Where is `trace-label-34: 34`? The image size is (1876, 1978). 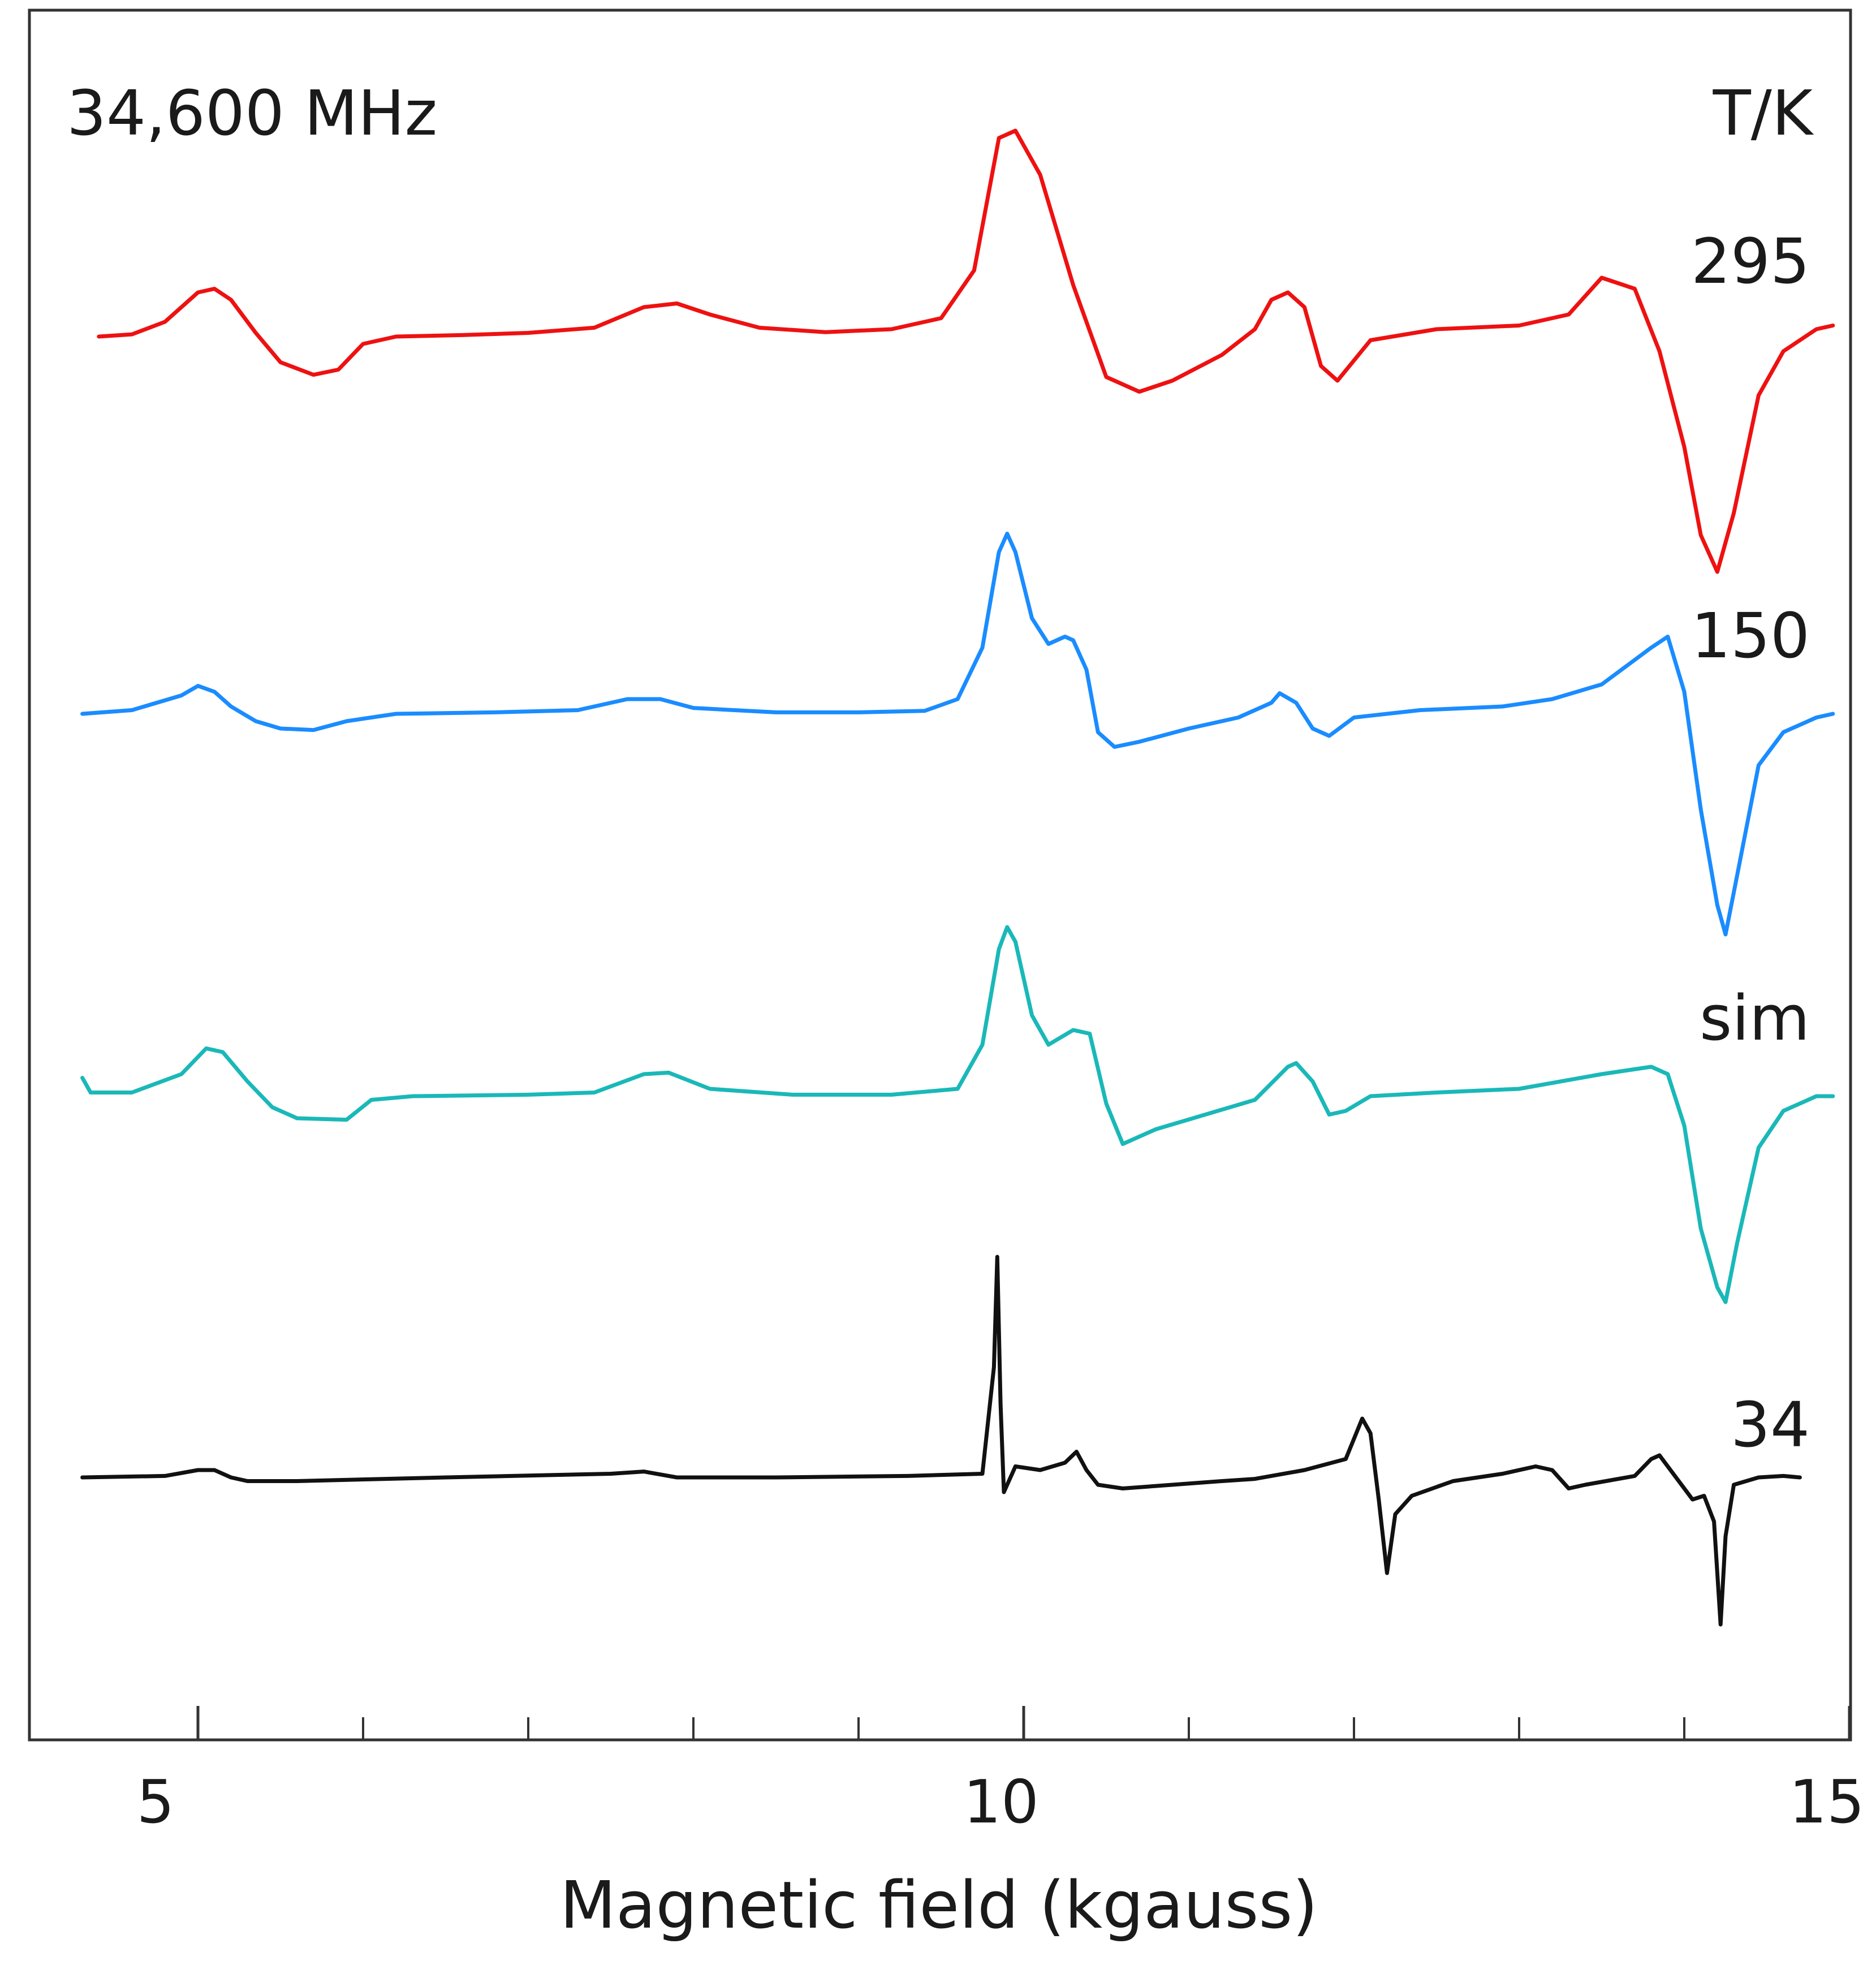 trace-label-34: 34 is located at coordinates (1770, 1425).